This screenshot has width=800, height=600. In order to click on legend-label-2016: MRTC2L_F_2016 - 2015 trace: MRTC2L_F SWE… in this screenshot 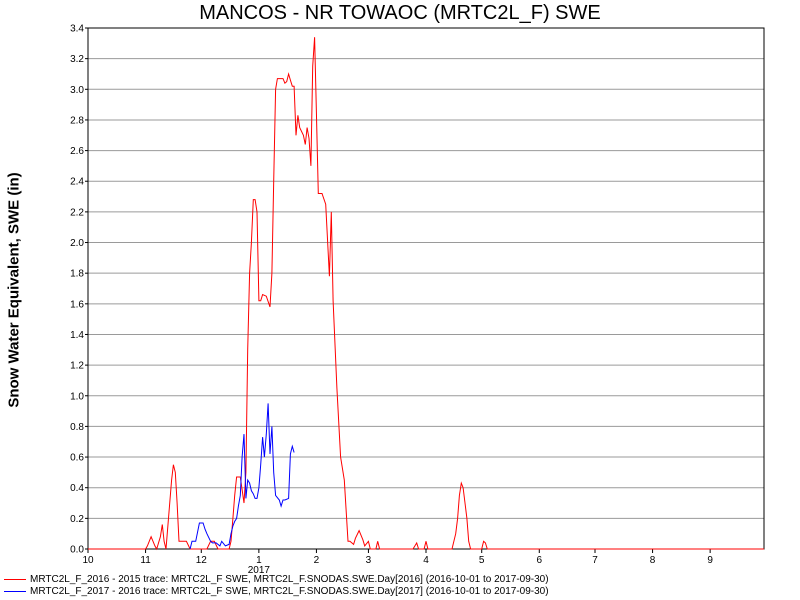, I will do `click(289, 579)`.